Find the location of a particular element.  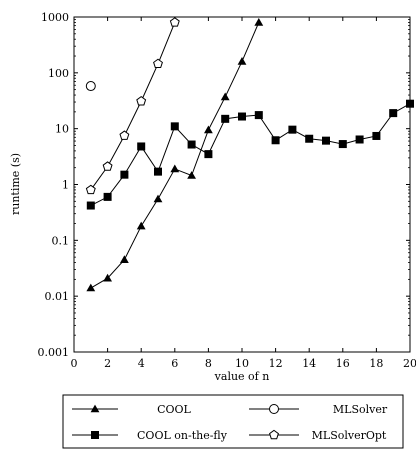

x-tick-label: 0 is located at coordinates (74, 363).